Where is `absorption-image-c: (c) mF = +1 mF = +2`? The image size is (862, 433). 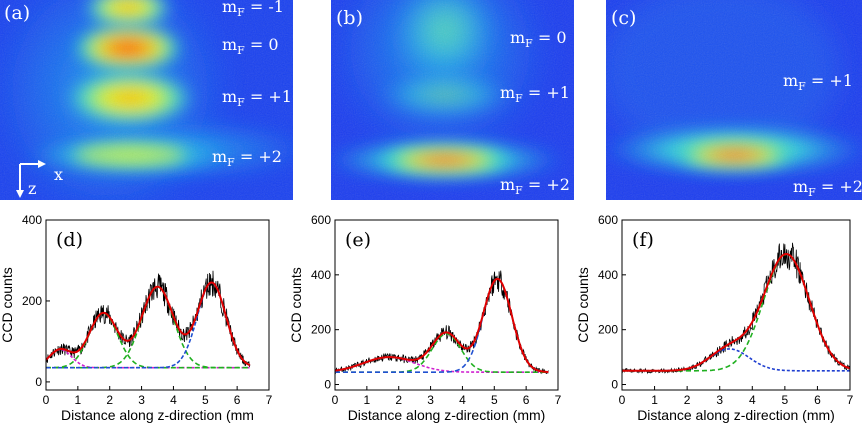
absorption-image-c: (c) mF = +1 mF = +2 is located at coordinates (734, 100).